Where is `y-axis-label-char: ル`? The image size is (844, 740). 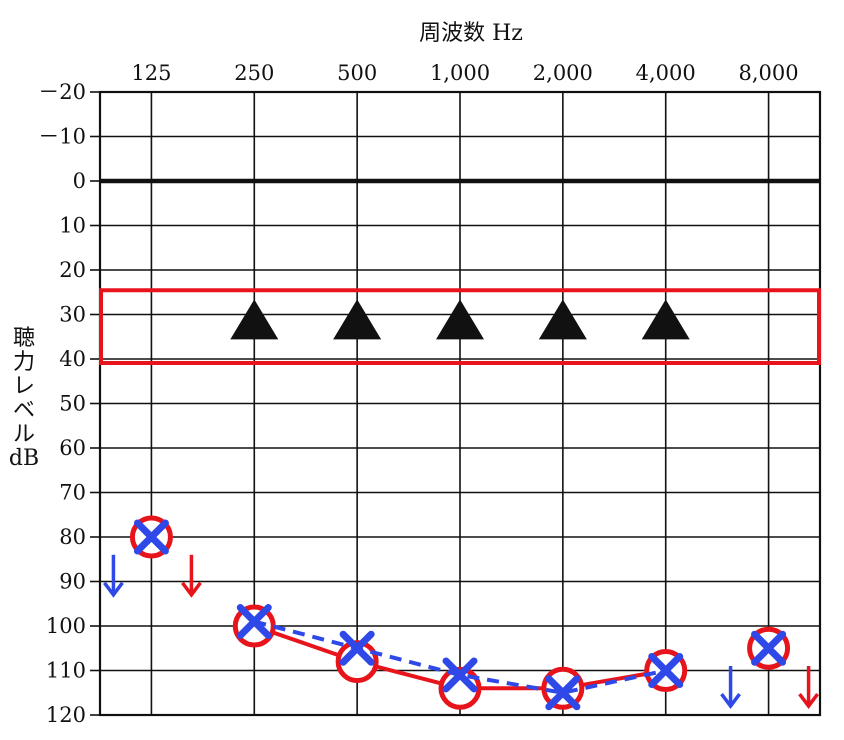
y-axis-label-char: ル is located at coordinates (24, 434).